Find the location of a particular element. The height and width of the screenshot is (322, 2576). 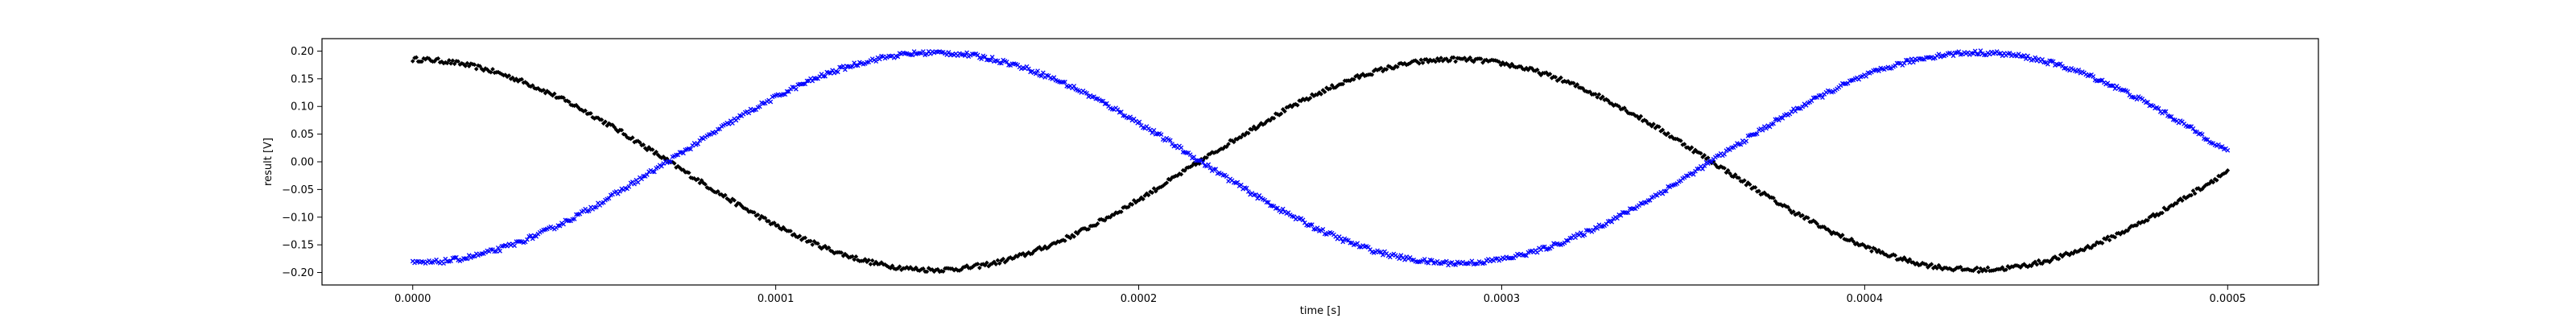

x-tick-label: 0.0005 is located at coordinates (2228, 299).